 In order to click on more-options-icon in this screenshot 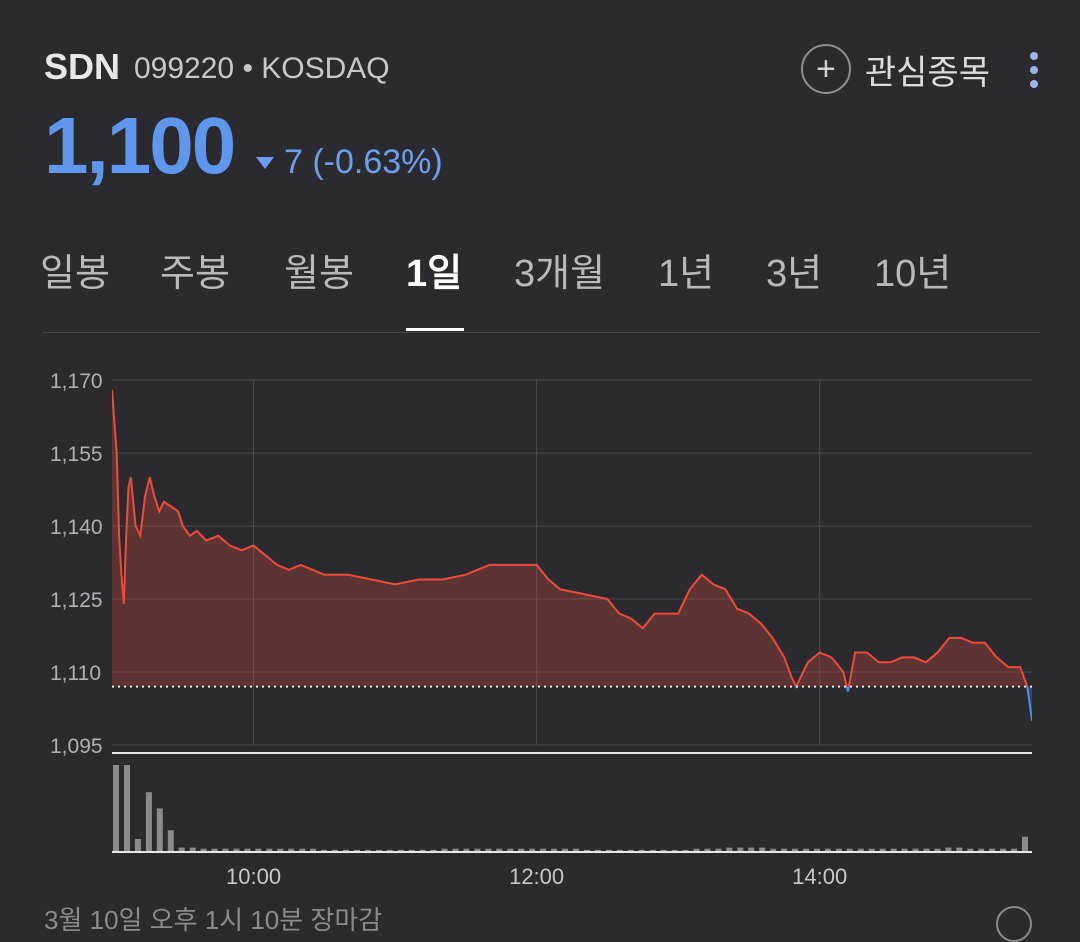, I will do `click(1034, 72)`.